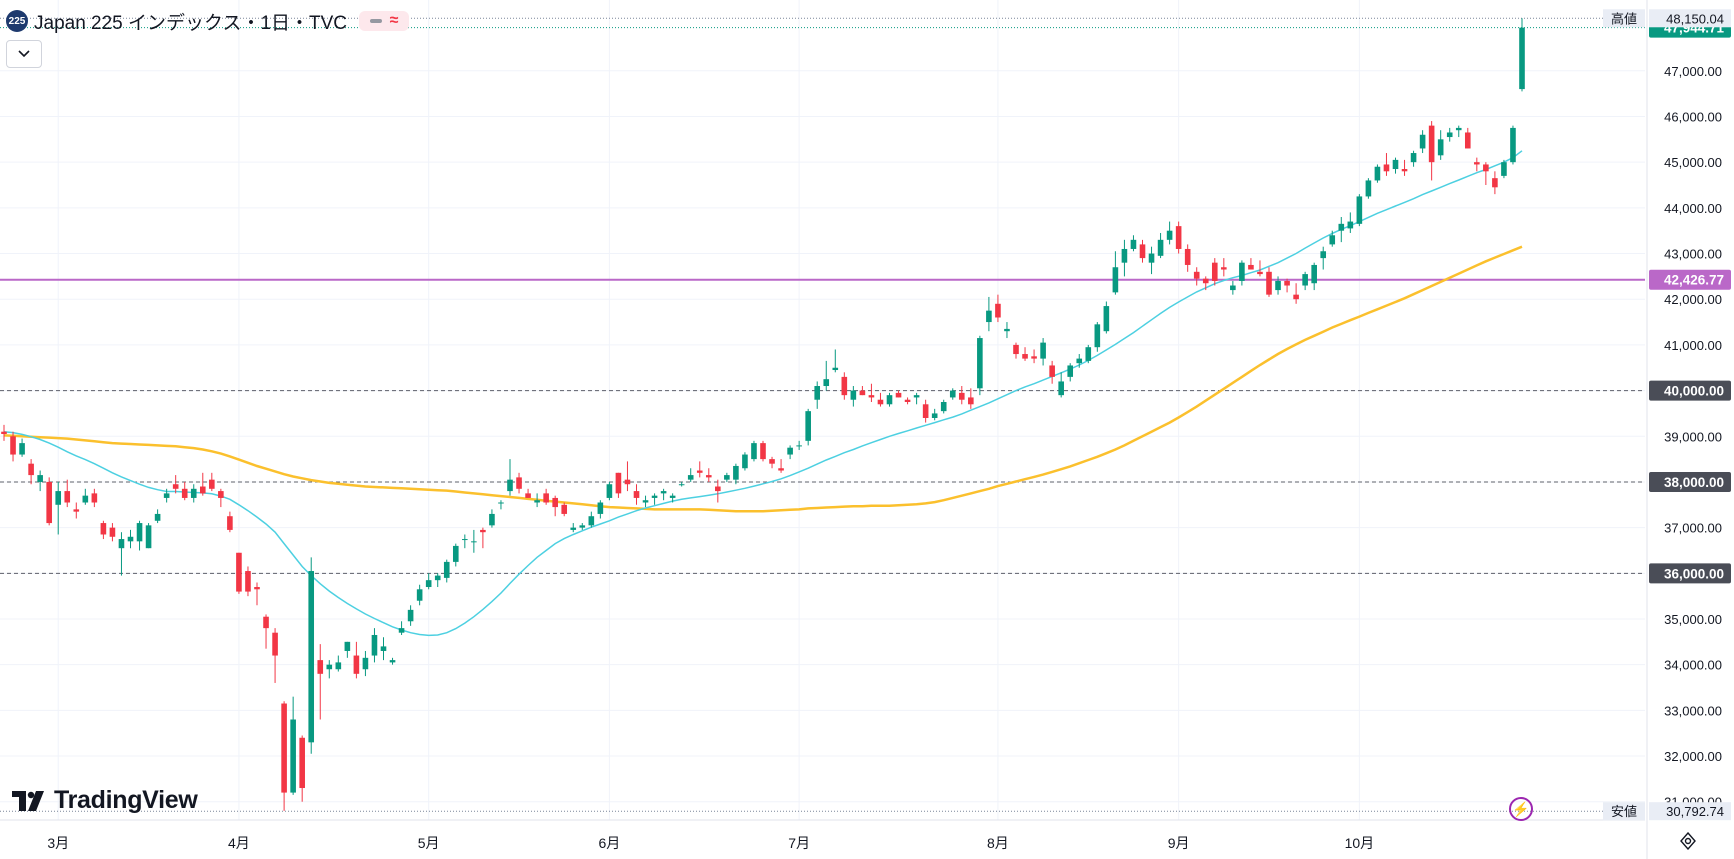 This screenshot has height=859, width=1734. Describe the element at coordinates (1693, 710) in the screenshot. I see `price-tick-label: 33,000.00` at that location.